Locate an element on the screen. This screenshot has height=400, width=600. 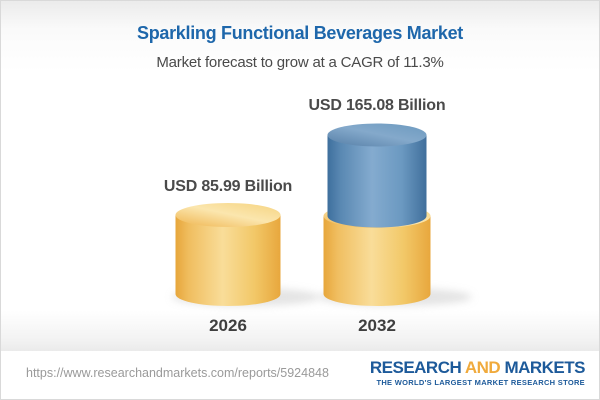
logo-wordmark: RESEARCH AND MARKETS is located at coordinates (477, 368).